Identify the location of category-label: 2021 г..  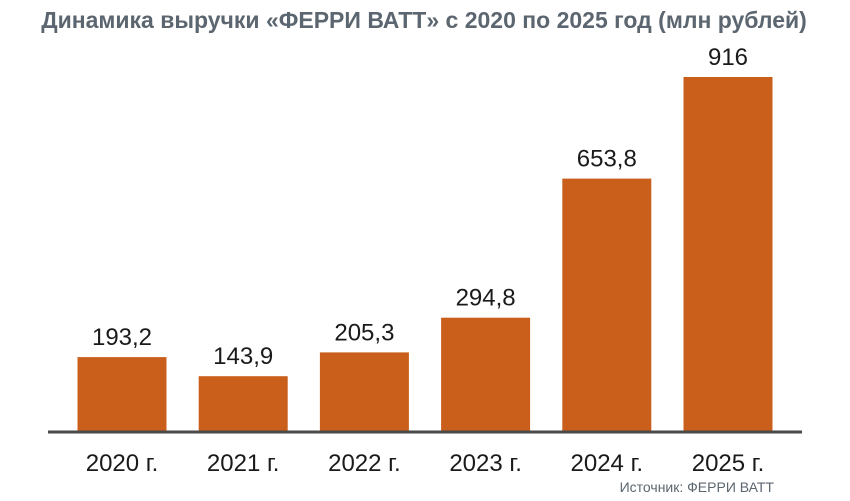
(243, 463).